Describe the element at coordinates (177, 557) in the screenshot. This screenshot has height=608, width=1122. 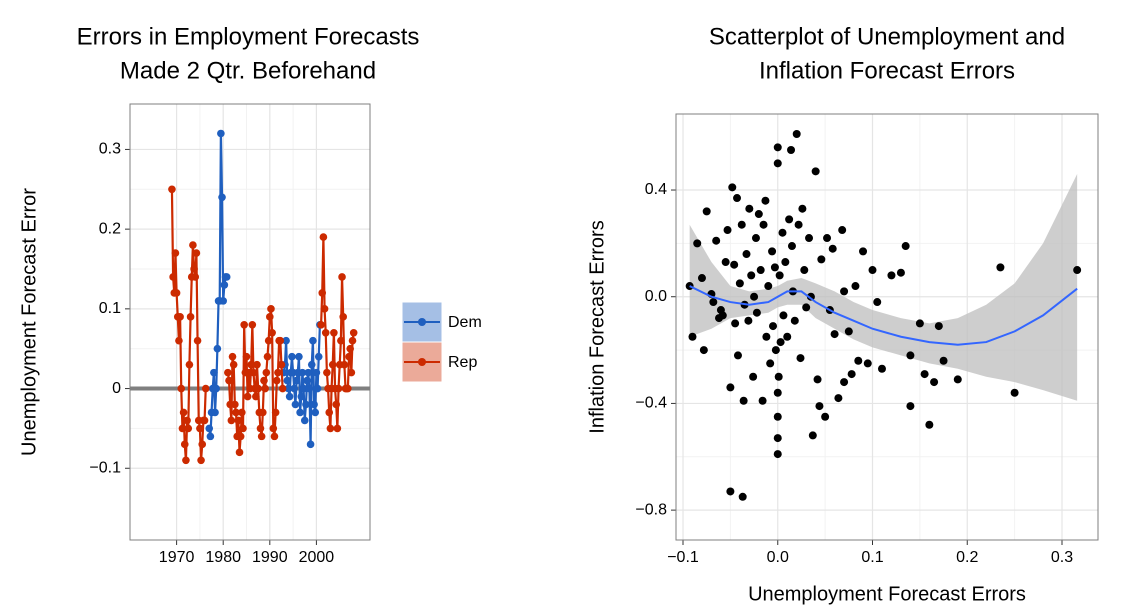
I see `x-tick-label: 1970` at that location.